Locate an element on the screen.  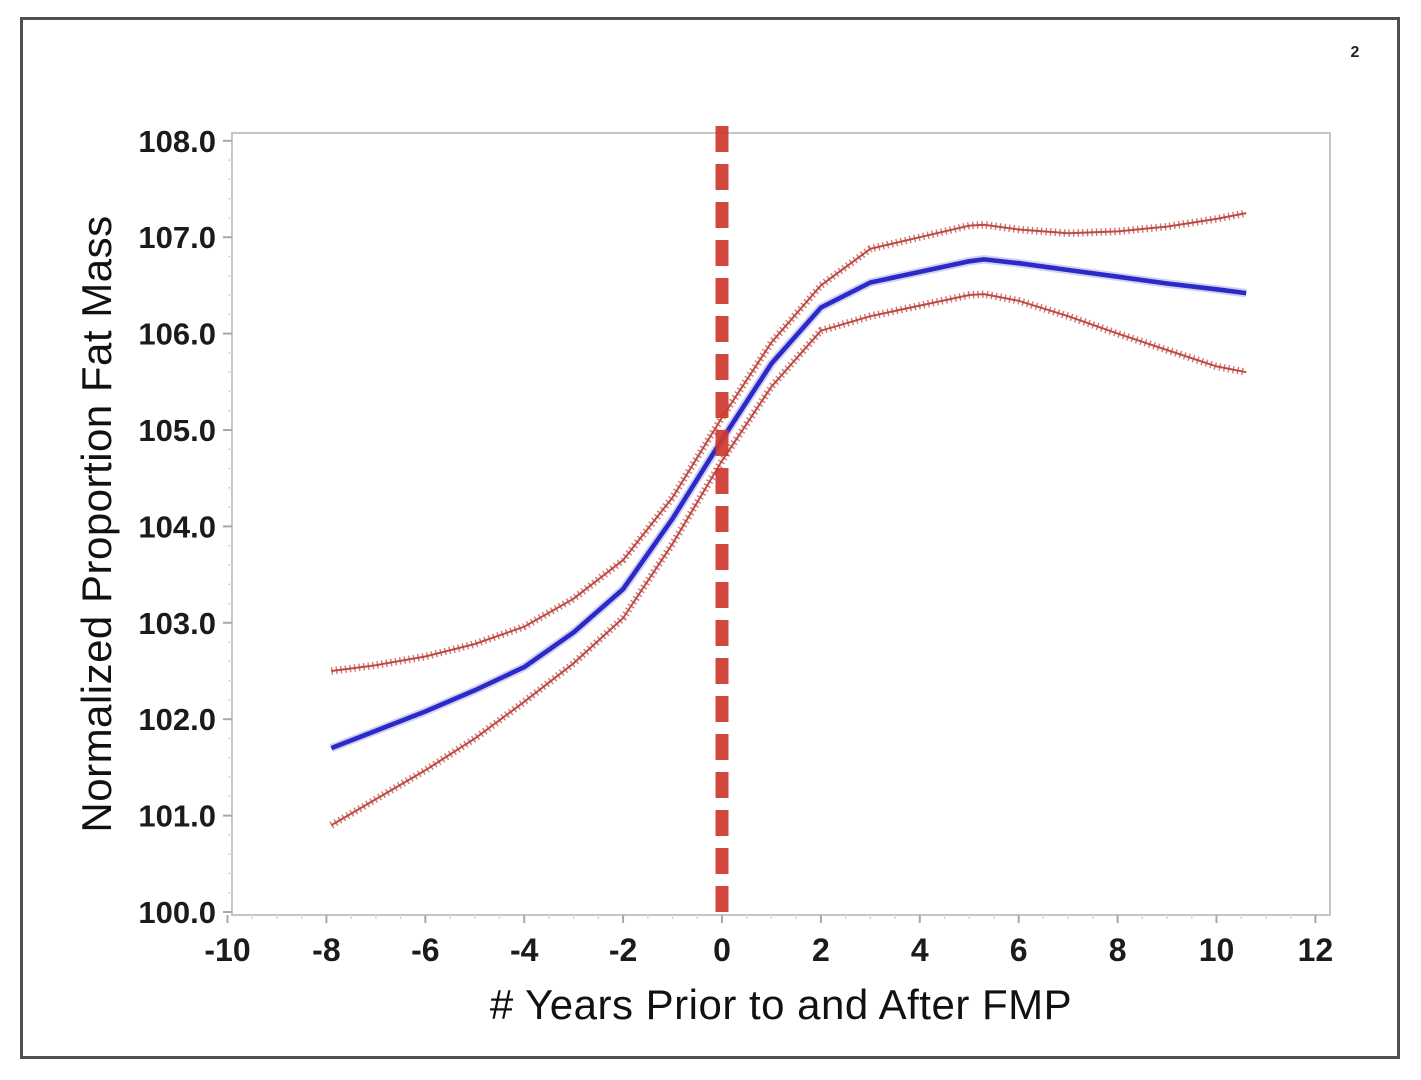
y-tick-label: 106.0 is located at coordinates (177, 334).